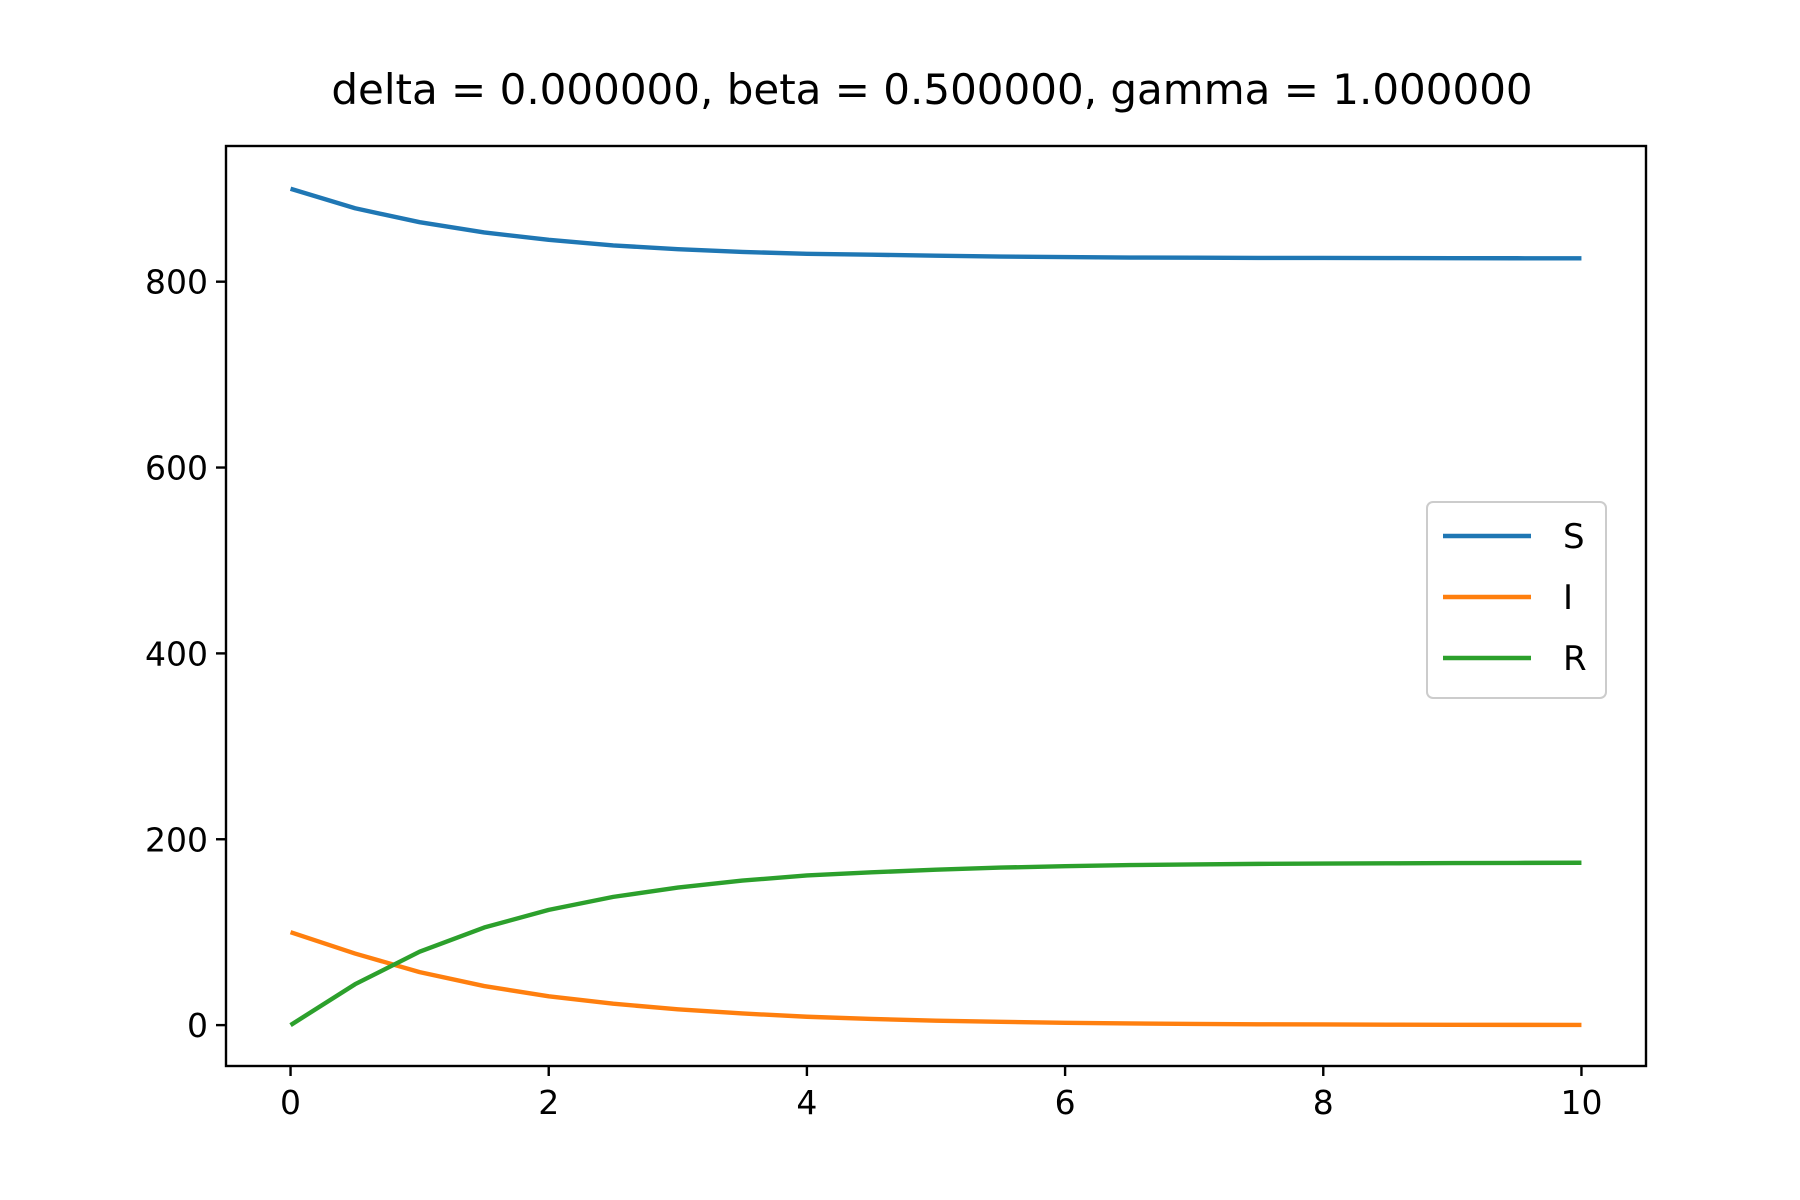  What do you see at coordinates (1575, 659) in the screenshot?
I see `legend-label-R: R` at bounding box center [1575, 659].